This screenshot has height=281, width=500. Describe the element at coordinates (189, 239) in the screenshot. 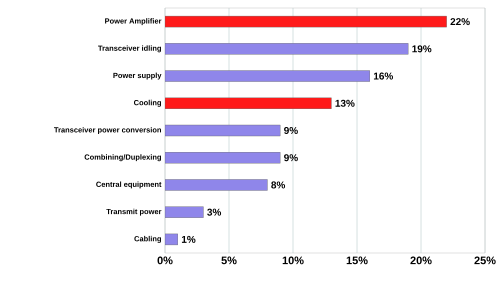

I see `data-label: 1%` at that location.